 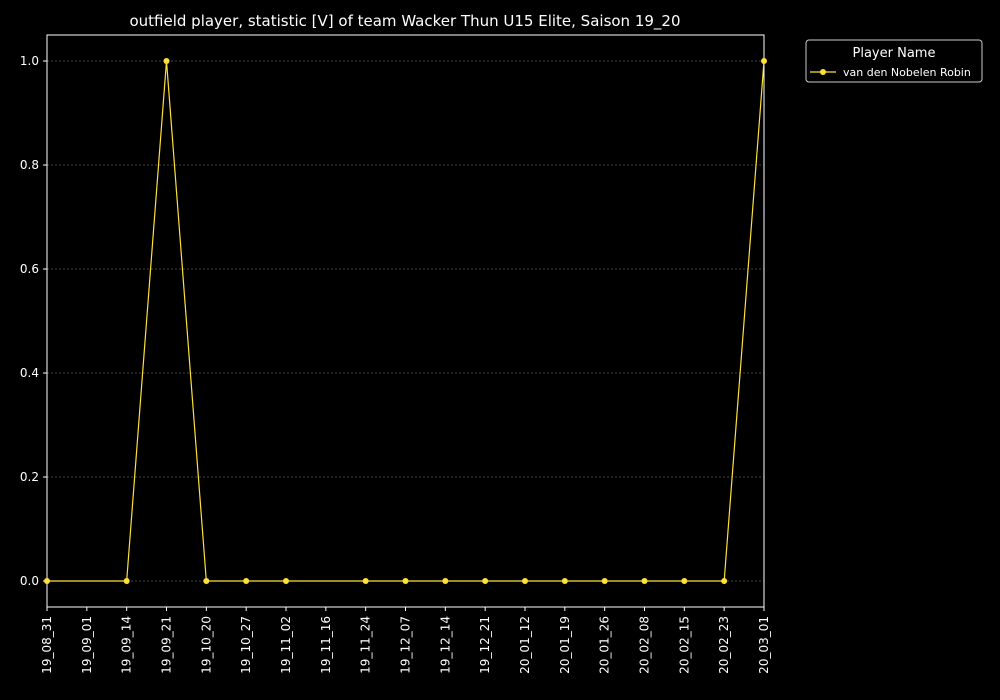 What do you see at coordinates (47, 645) in the screenshot?
I see `x-tick-label: 19_08_31` at bounding box center [47, 645].